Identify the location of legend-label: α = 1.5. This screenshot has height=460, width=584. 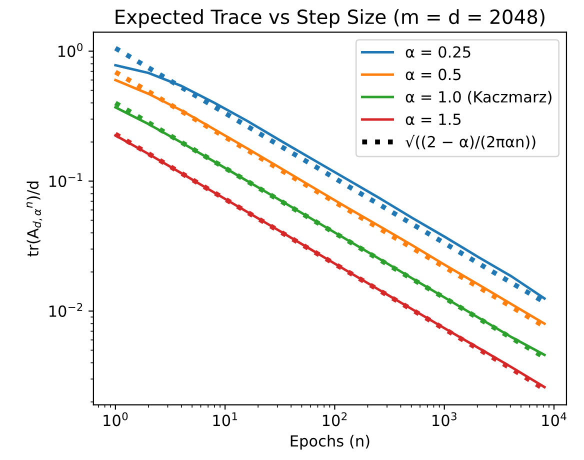
(433, 120).